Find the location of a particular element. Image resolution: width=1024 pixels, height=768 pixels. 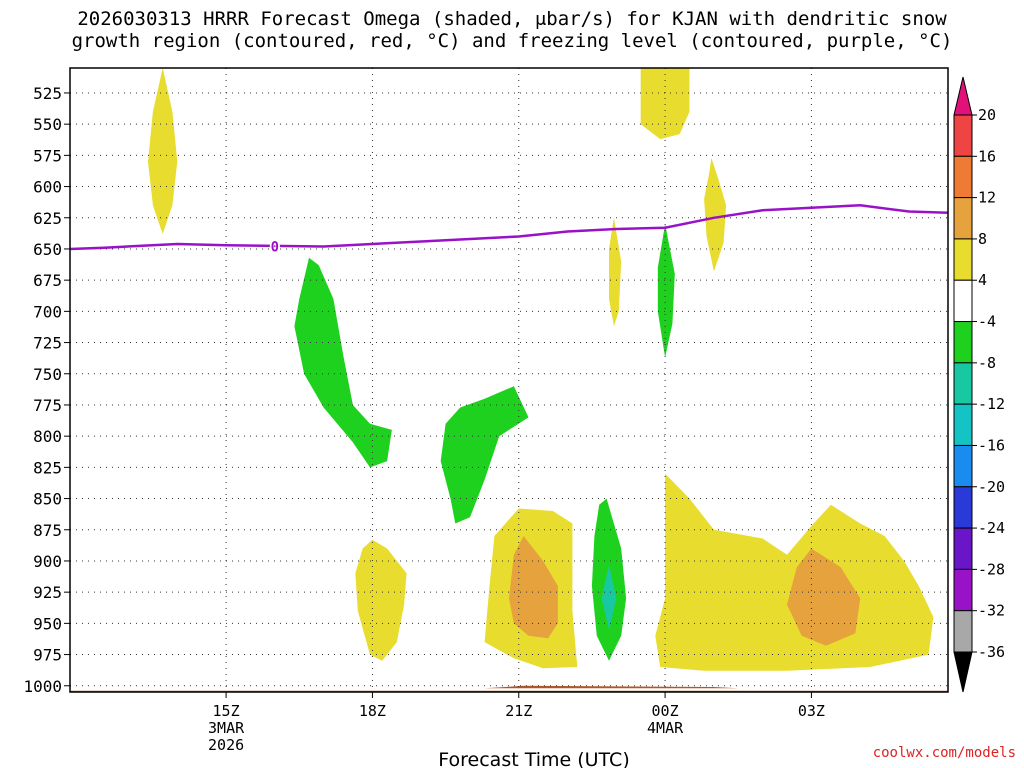

x-tick-label: 18Z is located at coordinates (372, 711).